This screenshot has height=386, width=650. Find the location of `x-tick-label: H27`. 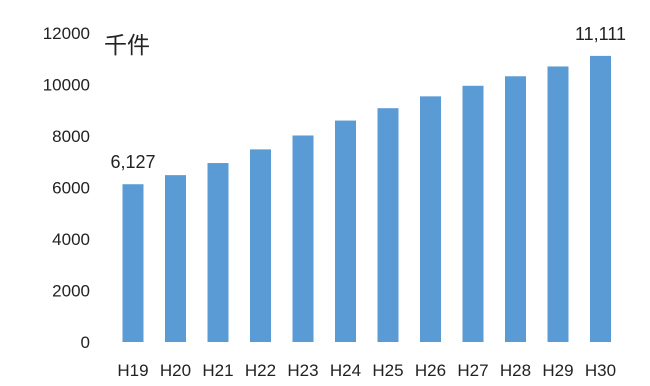

x-tick-label: H27 is located at coordinates (472, 370).